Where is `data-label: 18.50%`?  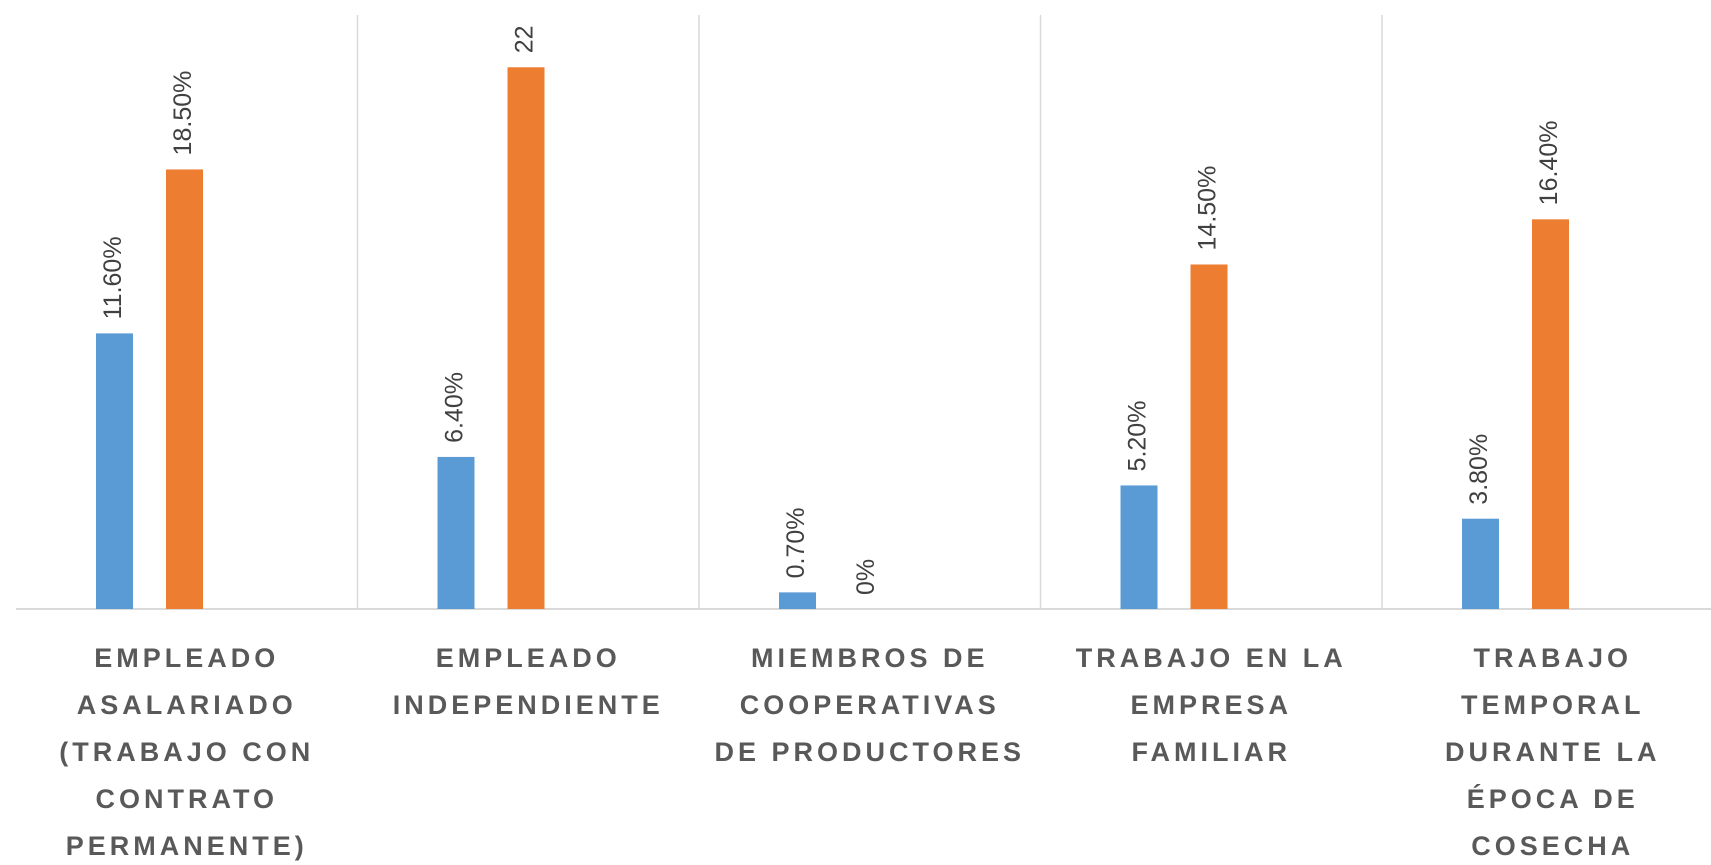 data-label: 18.50% is located at coordinates (183, 113).